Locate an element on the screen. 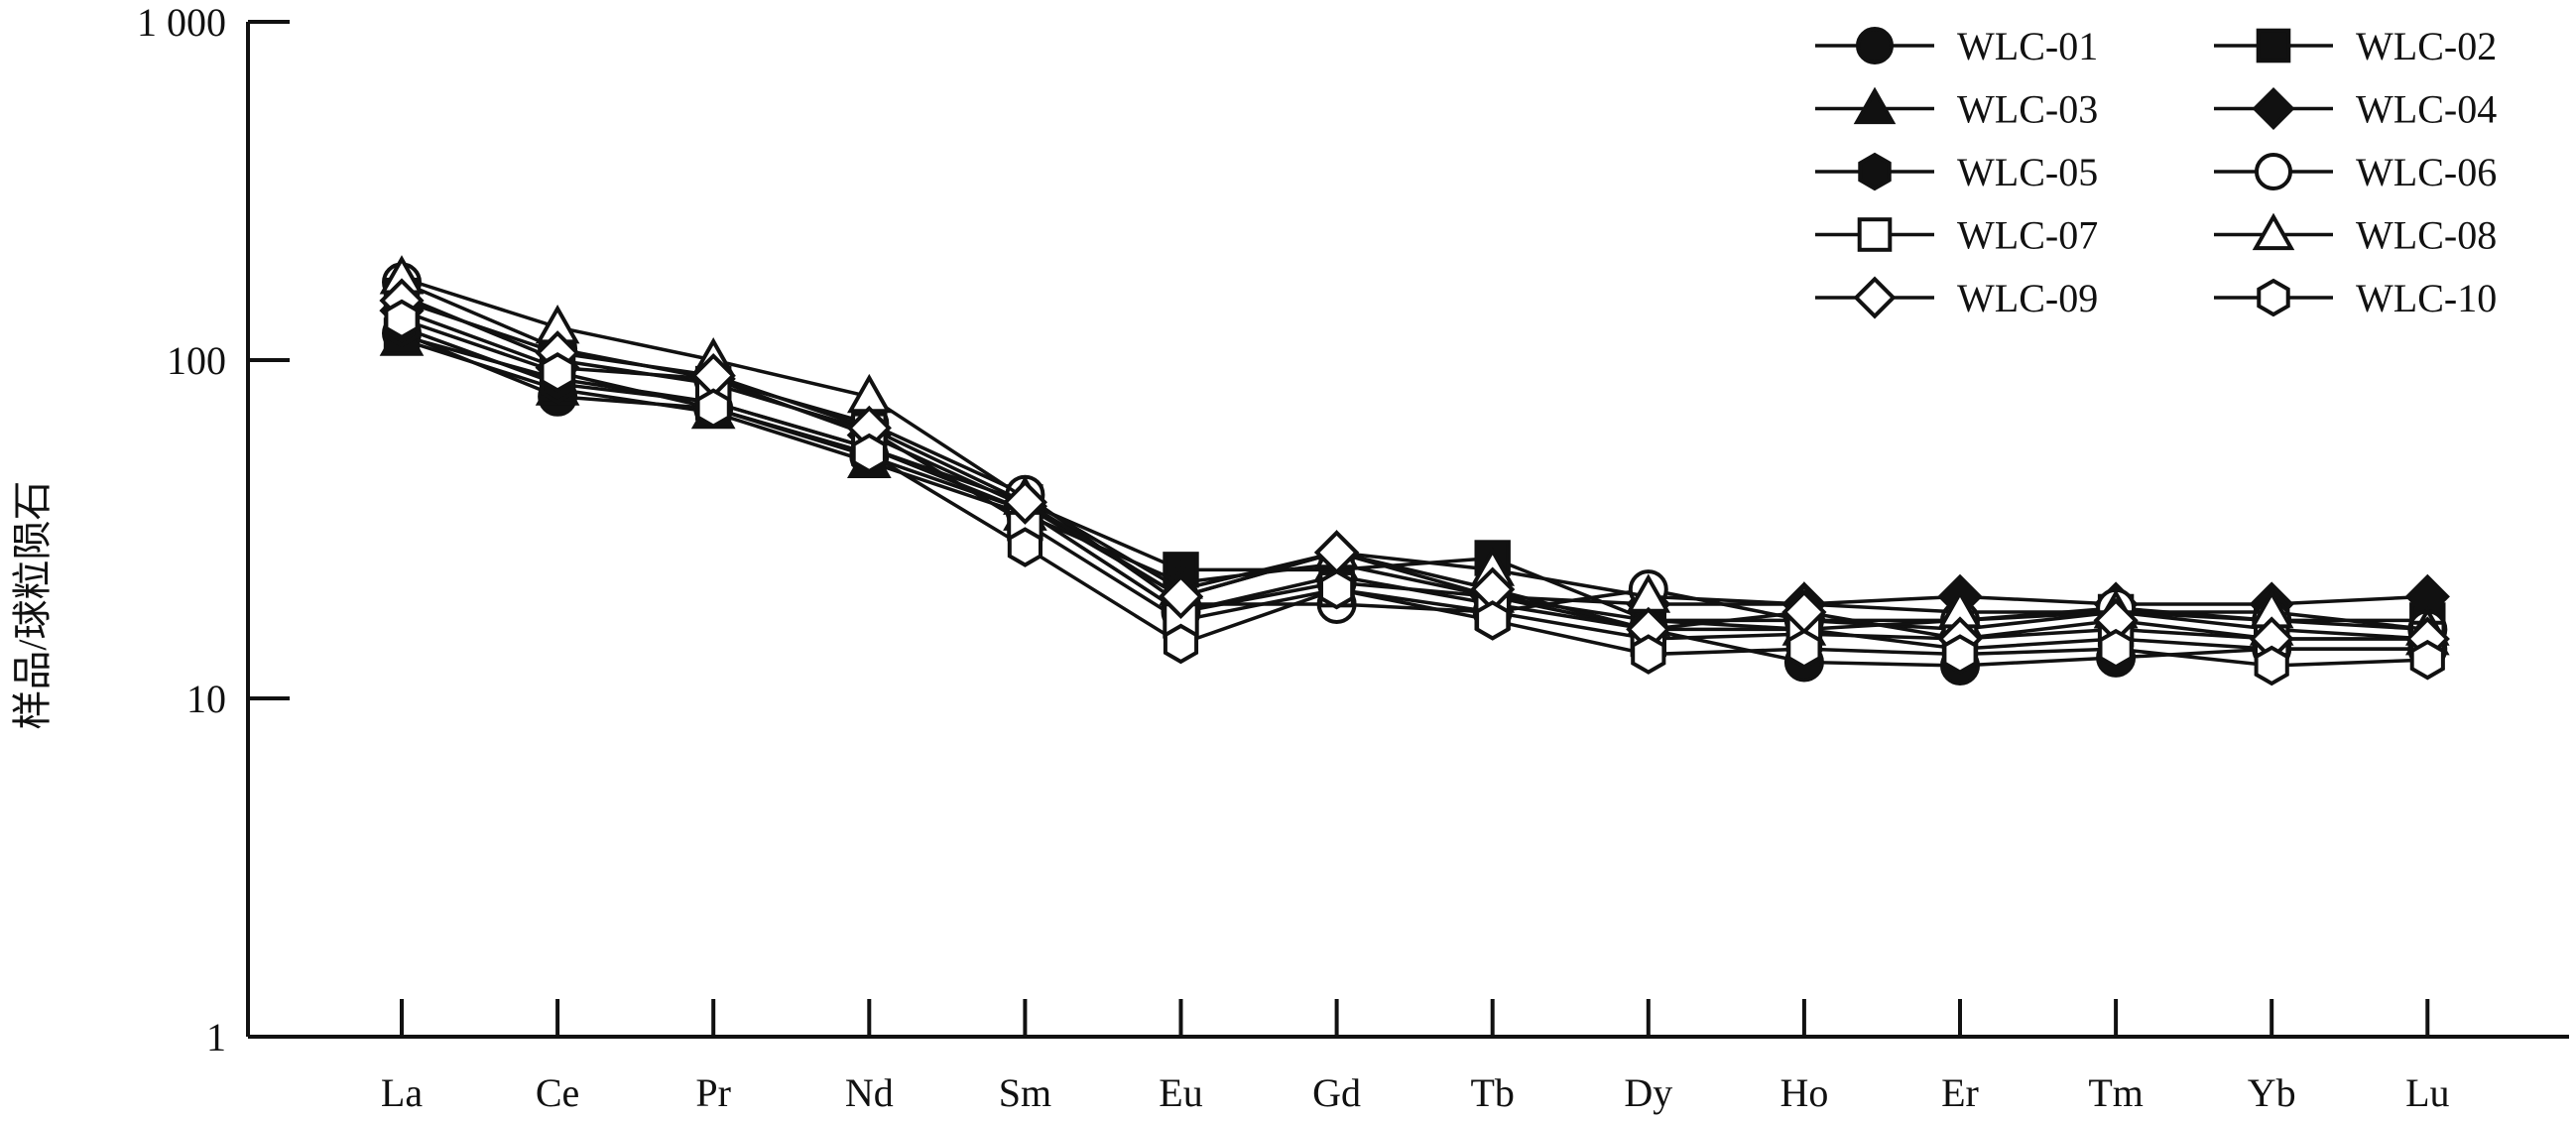 The image size is (2576, 1122). x-tick-label: Er is located at coordinates (1960, 1092).